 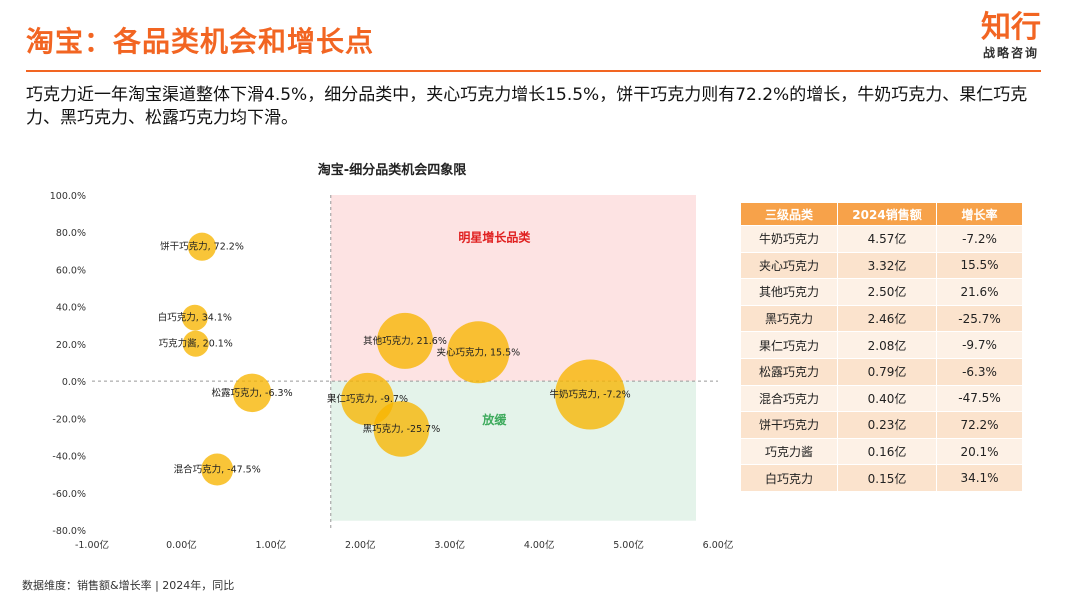 I want to click on table-row: 饼干巧克力 0.23亿 72.2%, so click(x=881, y=425).